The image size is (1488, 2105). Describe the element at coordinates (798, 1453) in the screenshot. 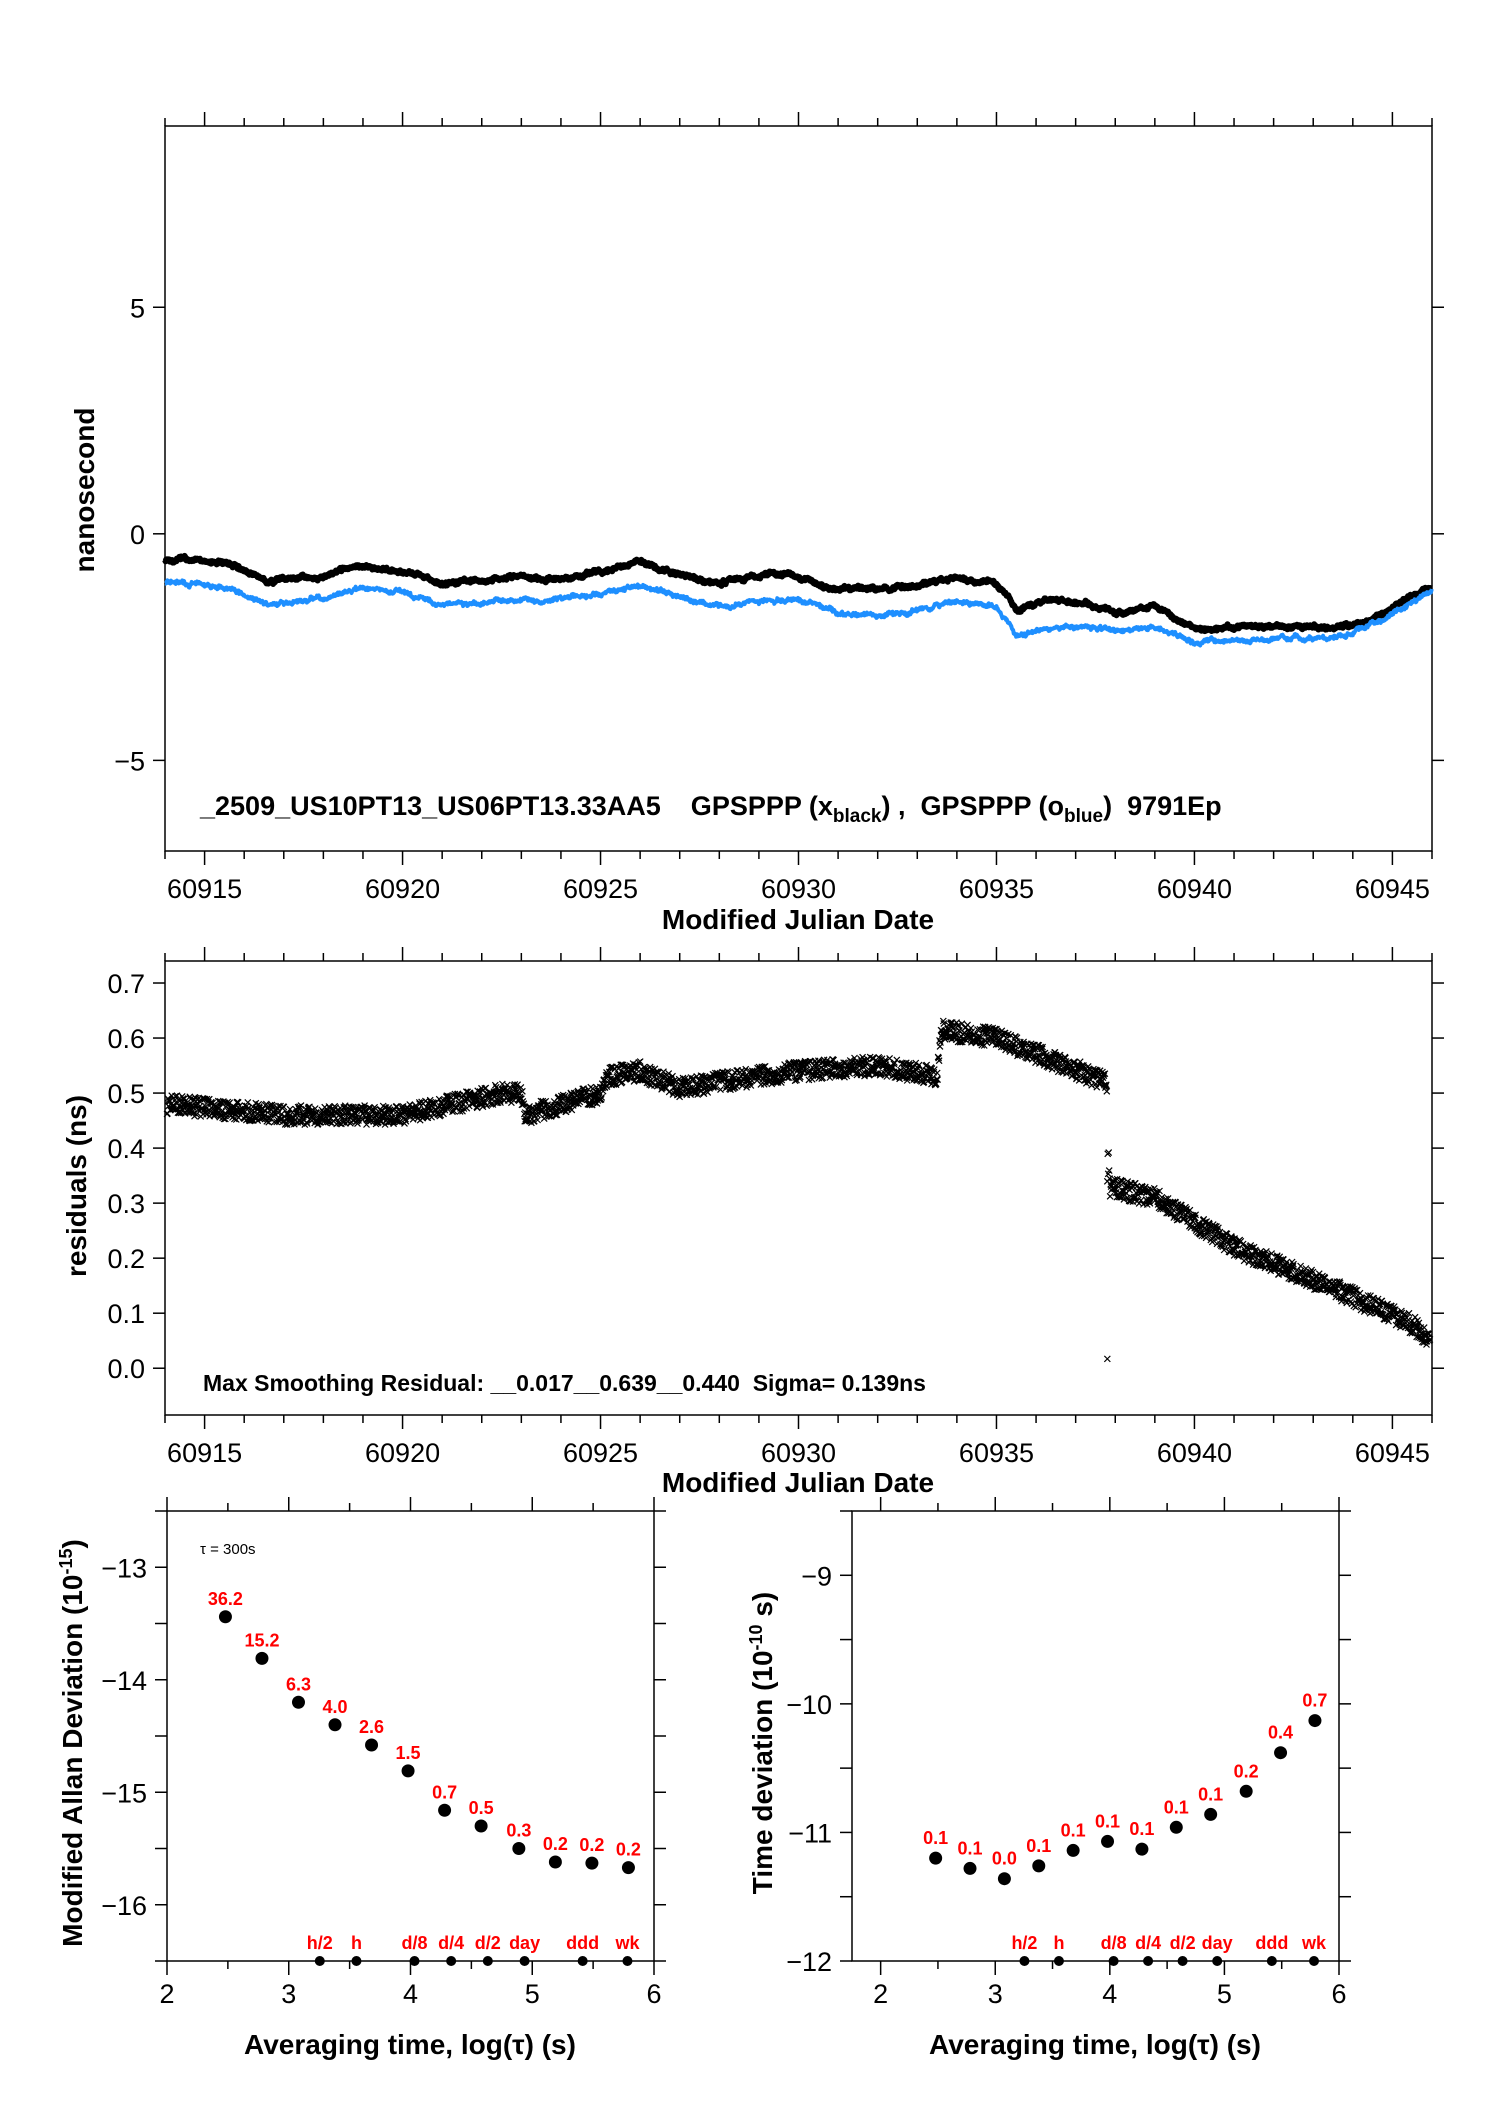

I see `panel2-xtick-label: 60930` at that location.